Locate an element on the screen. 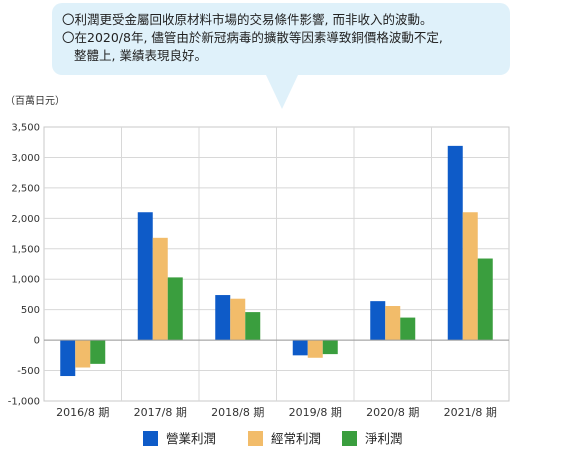 This screenshot has width=561, height=450. x-tick-label: 2018/8 期 is located at coordinates (237, 412).